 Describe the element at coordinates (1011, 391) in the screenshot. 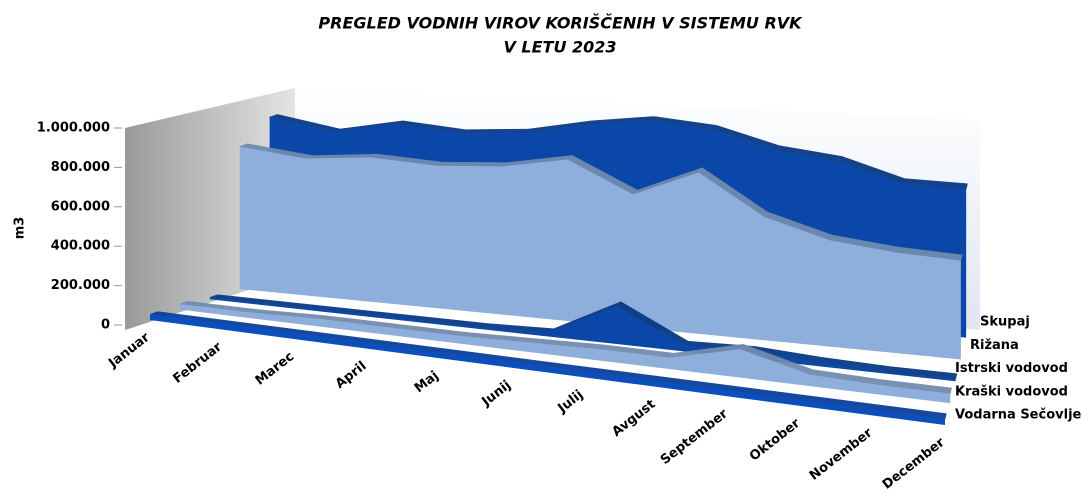

I see `legend-label: Kraški vodovod` at that location.